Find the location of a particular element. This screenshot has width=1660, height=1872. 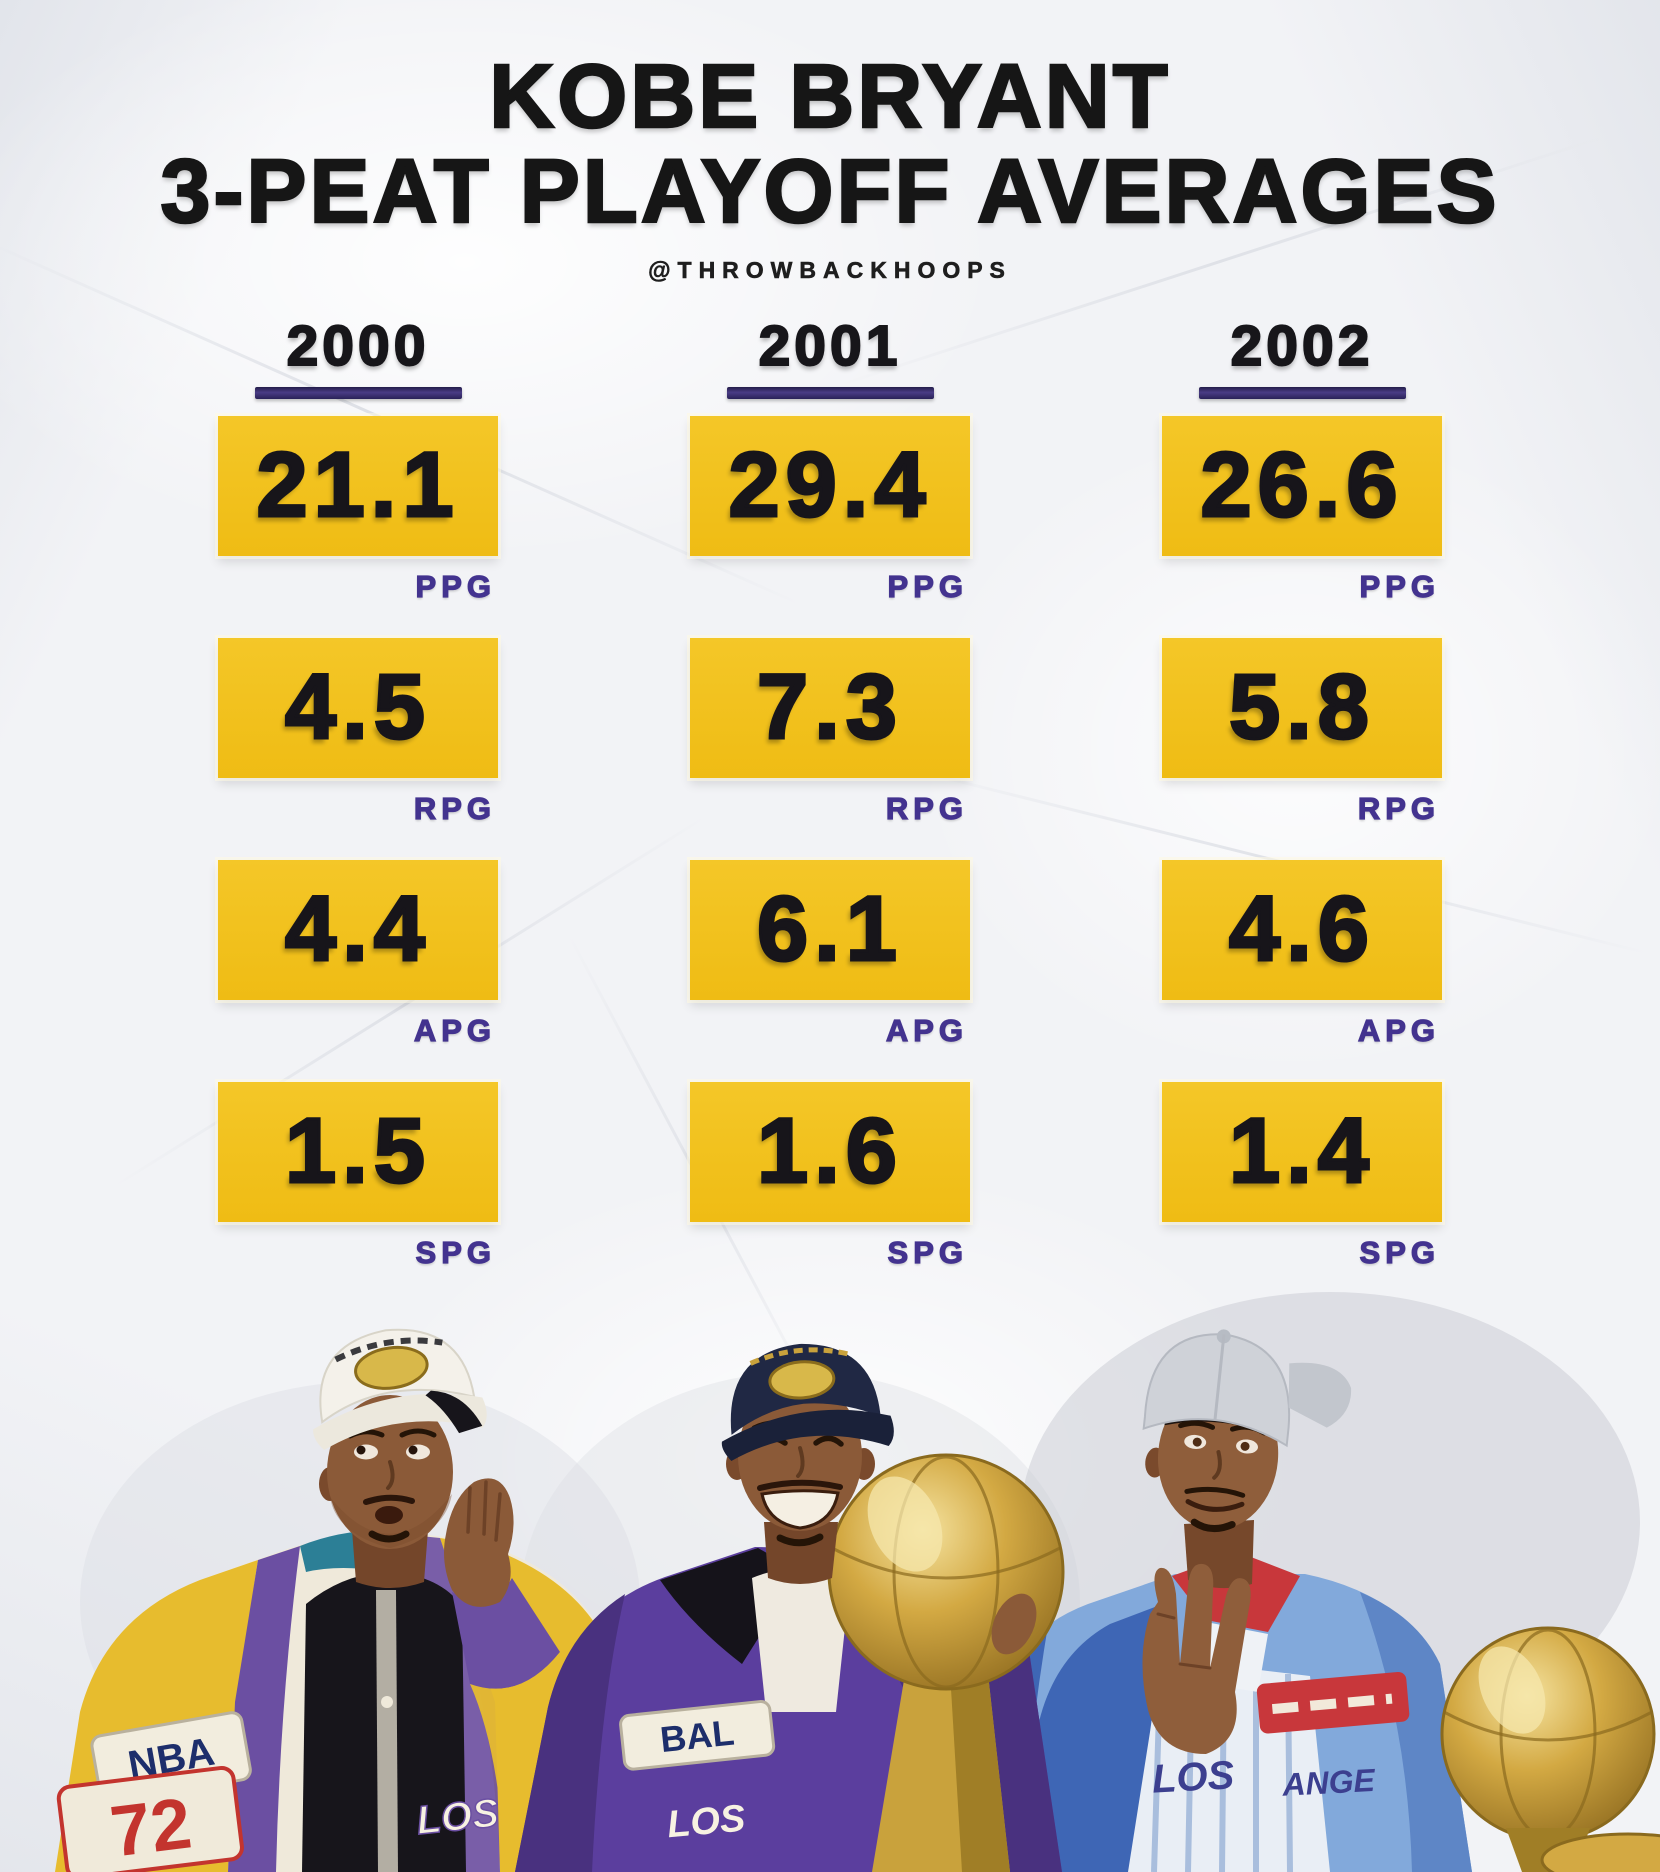

stat-value-box: 21.1 is located at coordinates (358, 485).